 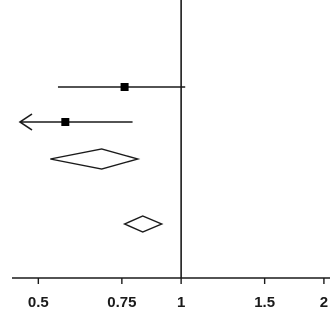 I want to click on summary-rows, so click(x=107, y=190).